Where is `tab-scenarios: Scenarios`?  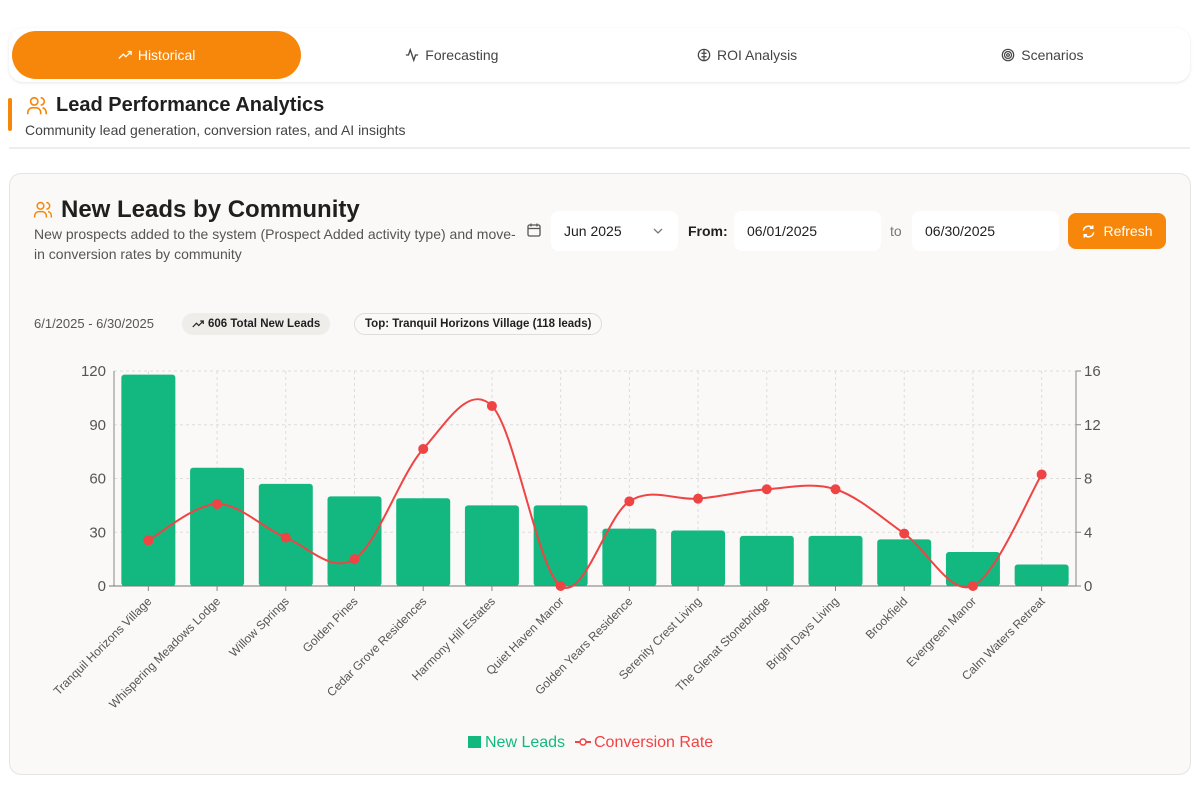 tab-scenarios: Scenarios is located at coordinates (1042, 55).